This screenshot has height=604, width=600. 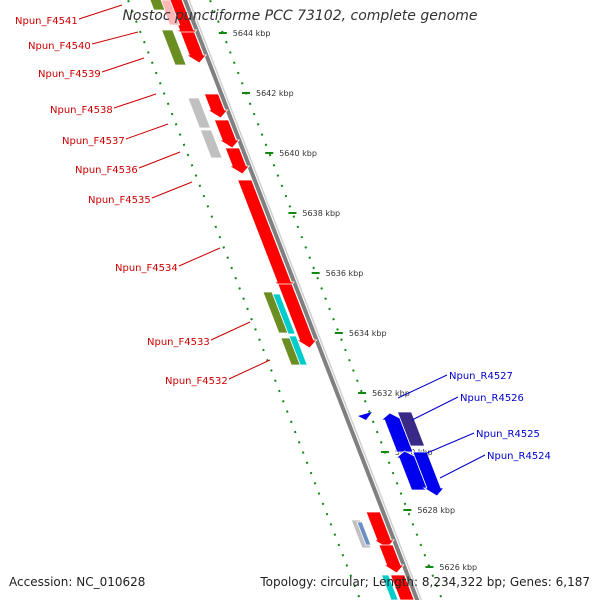 What do you see at coordinates (106, 170) in the screenshot?
I see `forward-gene-label: Npun_F4536` at bounding box center [106, 170].